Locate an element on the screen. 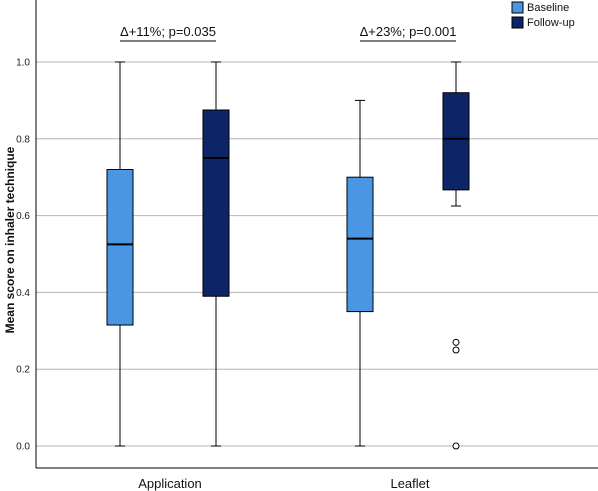 The width and height of the screenshot is (598, 491). legend-label: Baseline is located at coordinates (548, 8).